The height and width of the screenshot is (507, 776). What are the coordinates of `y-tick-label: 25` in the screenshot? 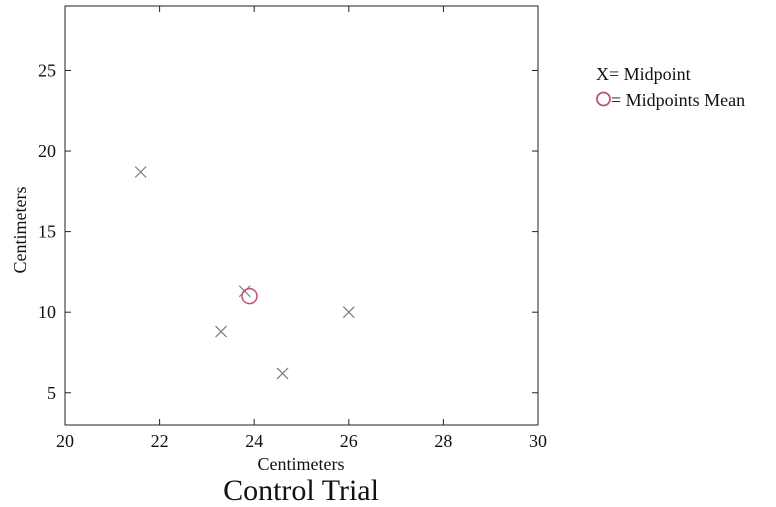 It's located at (47, 70).